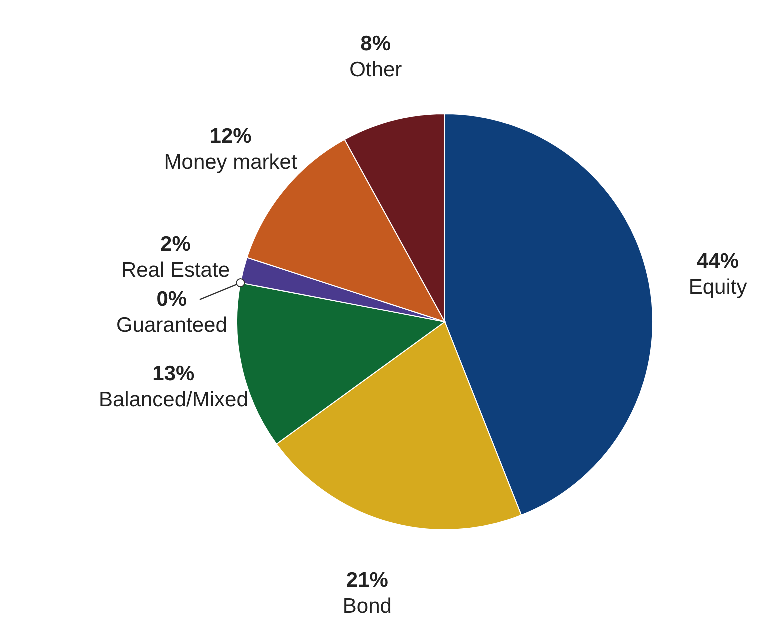  What do you see at coordinates (231, 136) in the screenshot?
I see `data-label: 12%` at bounding box center [231, 136].